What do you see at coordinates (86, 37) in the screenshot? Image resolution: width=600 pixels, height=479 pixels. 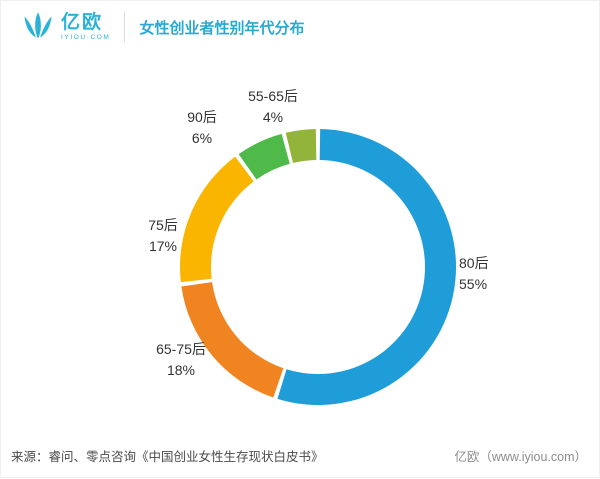 I see `brand-subtitle: IYIOU·COM` at bounding box center [86, 37].